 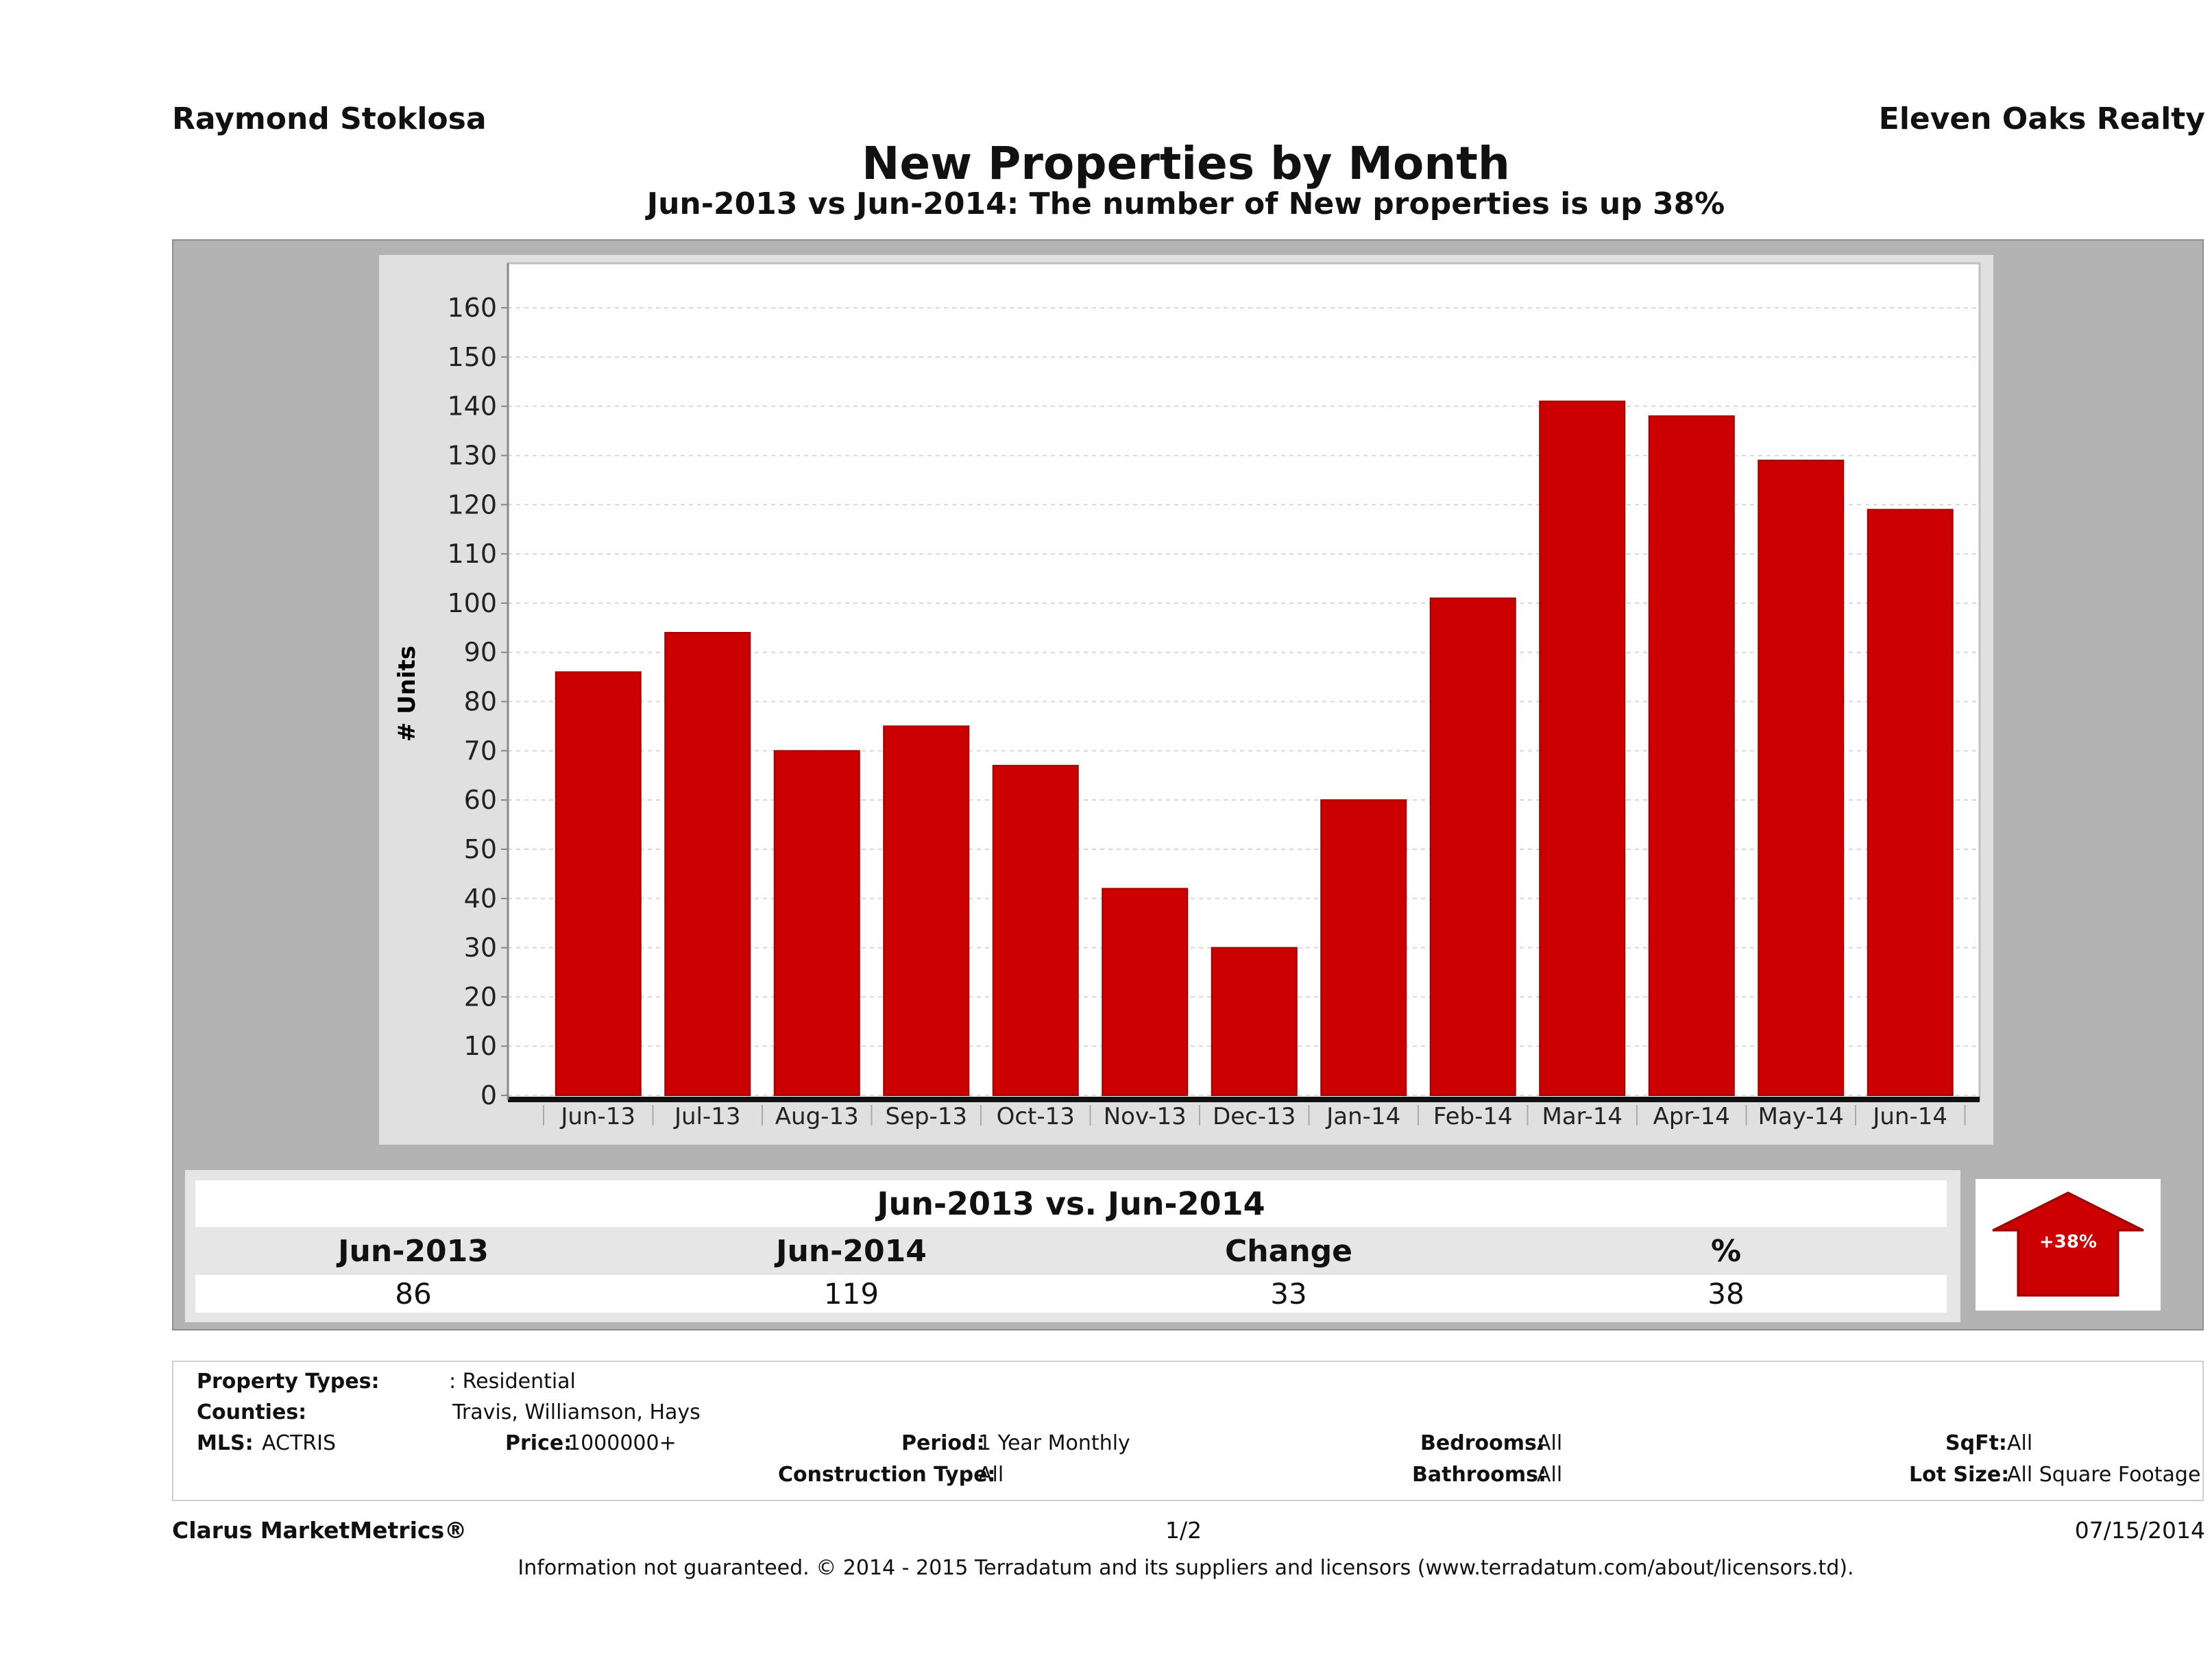 What do you see at coordinates (1909, 1116) in the screenshot?
I see `x-tick-label: Jun-14` at bounding box center [1909, 1116].